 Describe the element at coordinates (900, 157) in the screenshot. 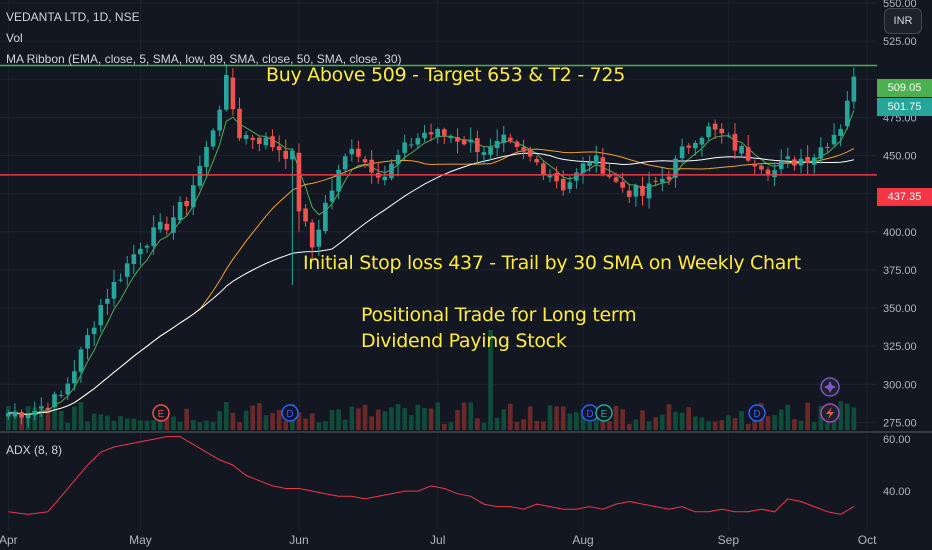

I see `price-tick-label: 450.00` at that location.